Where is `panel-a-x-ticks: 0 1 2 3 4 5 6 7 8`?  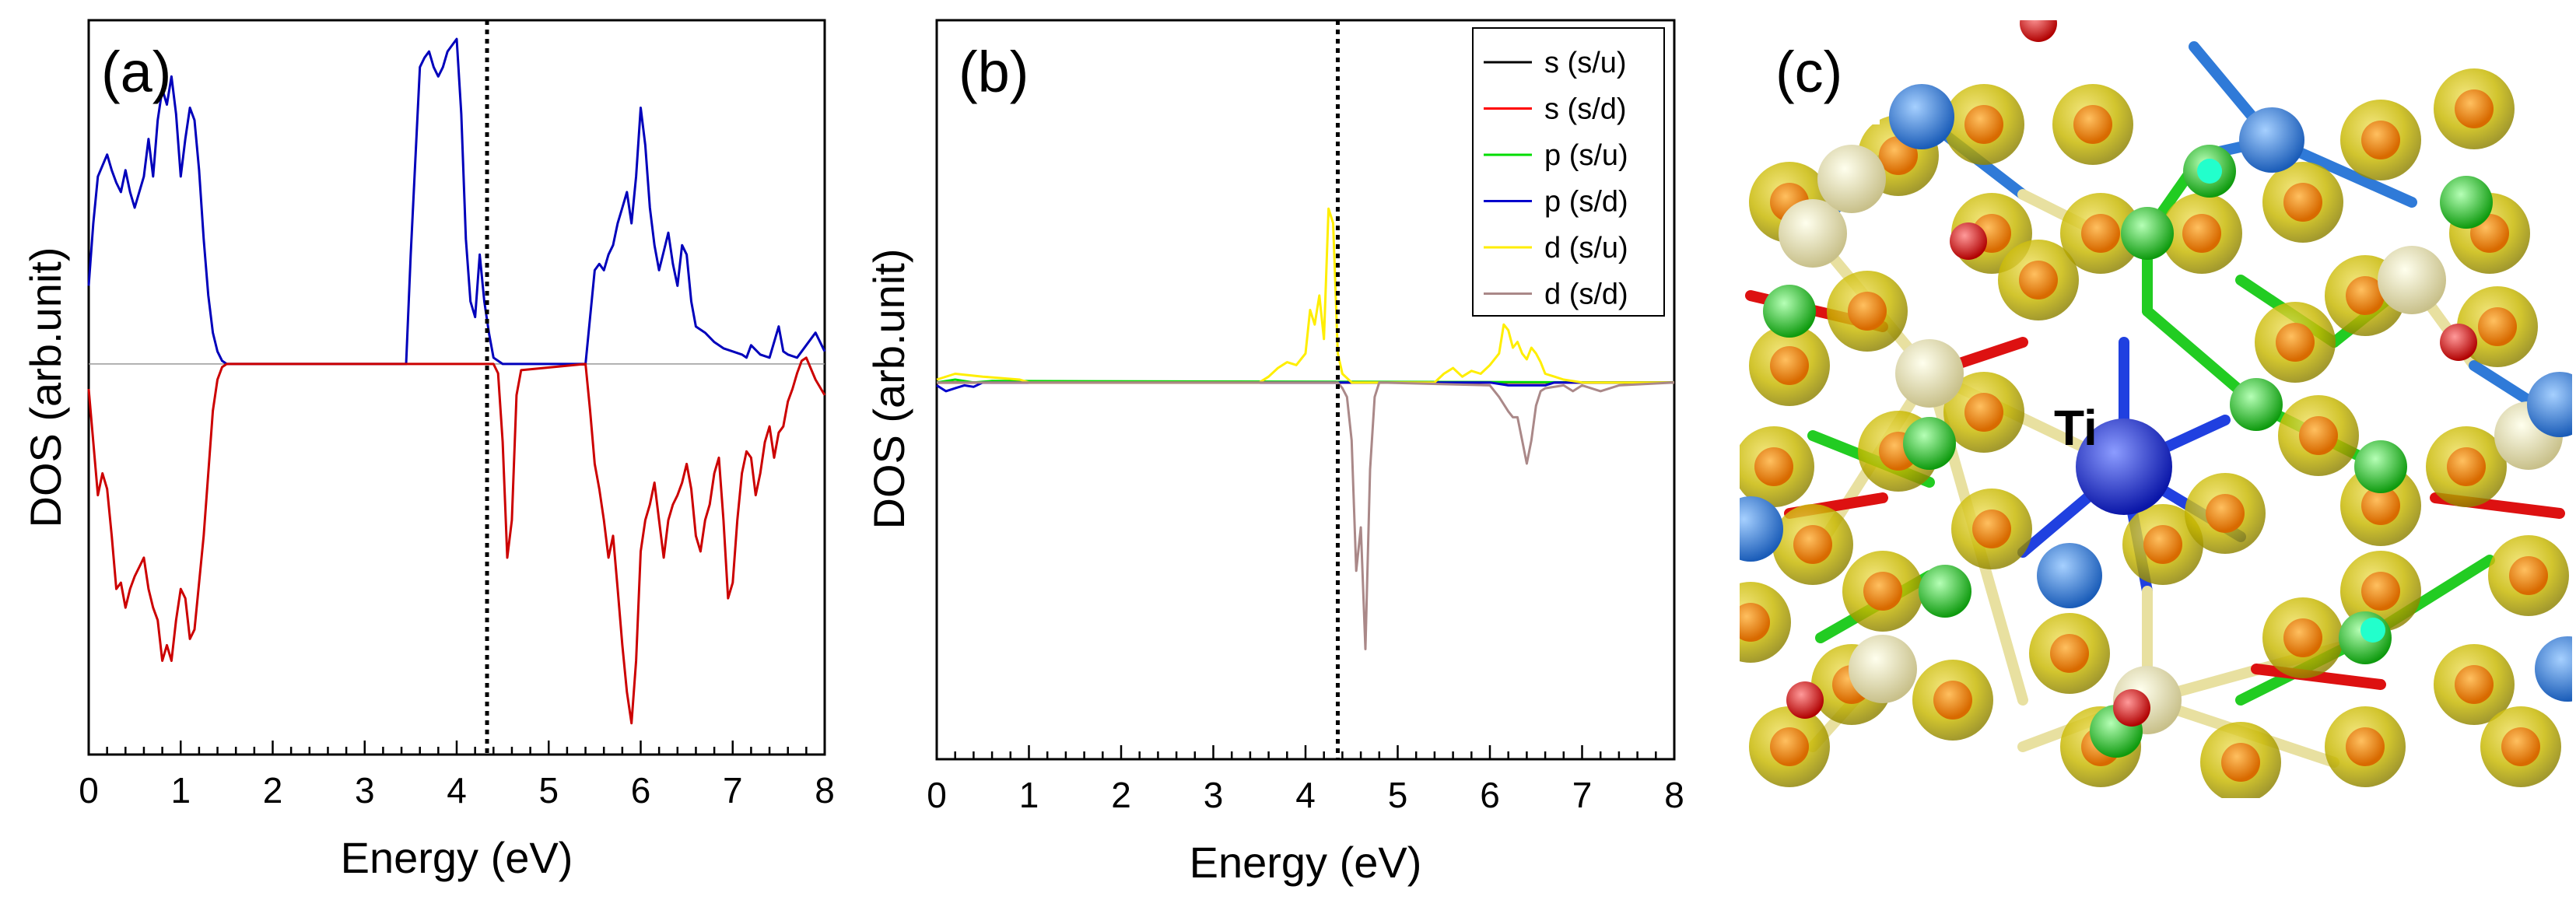 panel-a-x-ticks: 0 1 2 3 4 5 6 7 8 is located at coordinates (457, 776).